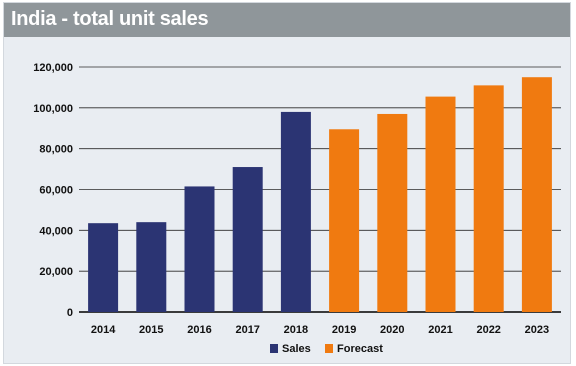  I want to click on legend-label-forecast: Forecast, so click(360, 349).